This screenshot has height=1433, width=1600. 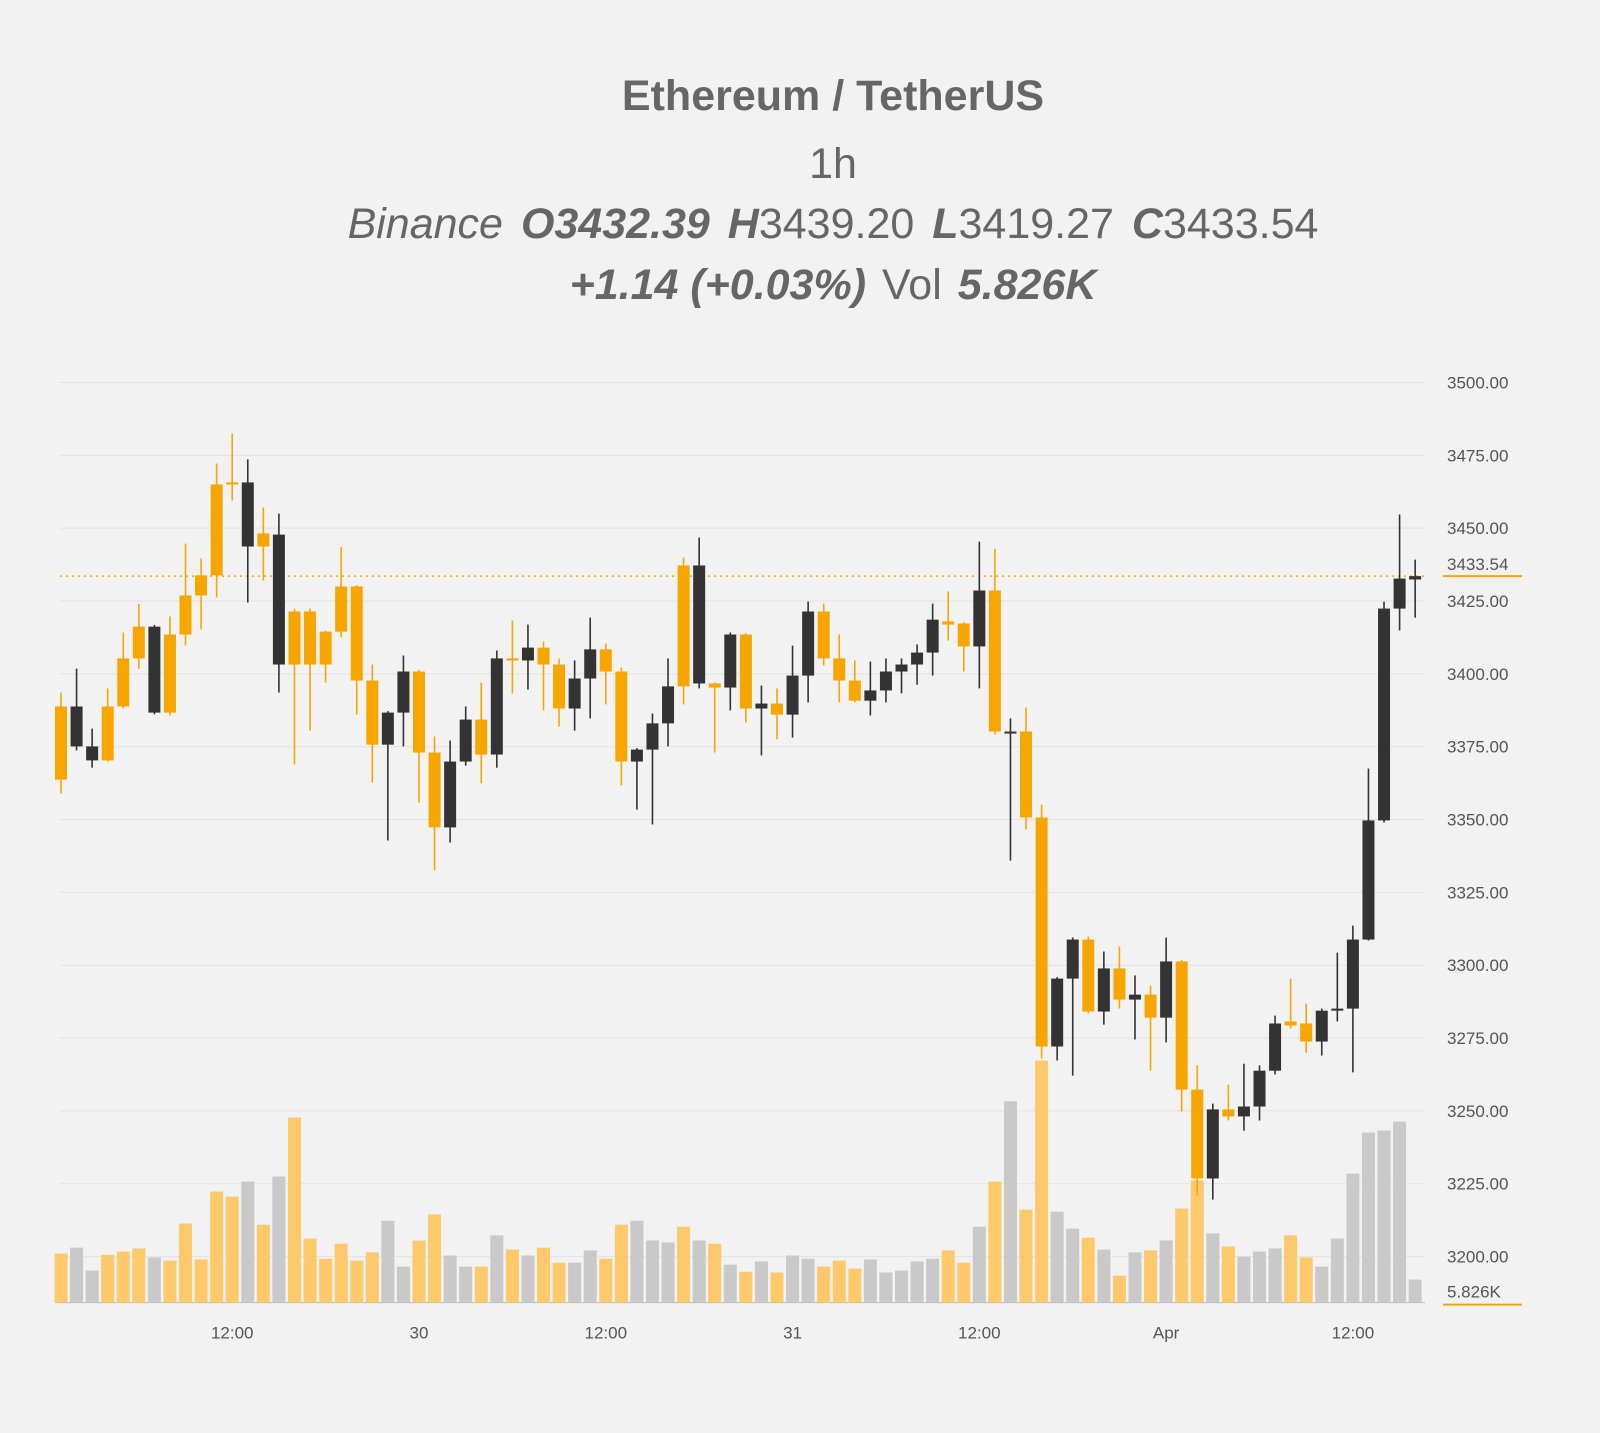 I want to click on y-tick-label: 3225.00, so click(x=1477, y=1184).